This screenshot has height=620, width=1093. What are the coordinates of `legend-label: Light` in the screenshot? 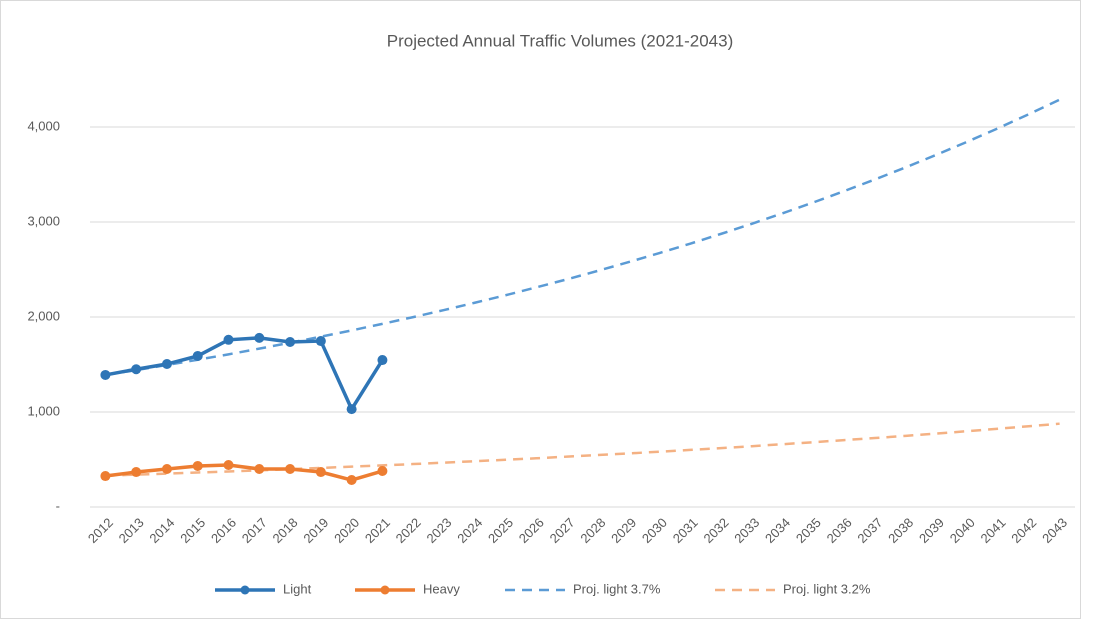 It's located at (297, 588).